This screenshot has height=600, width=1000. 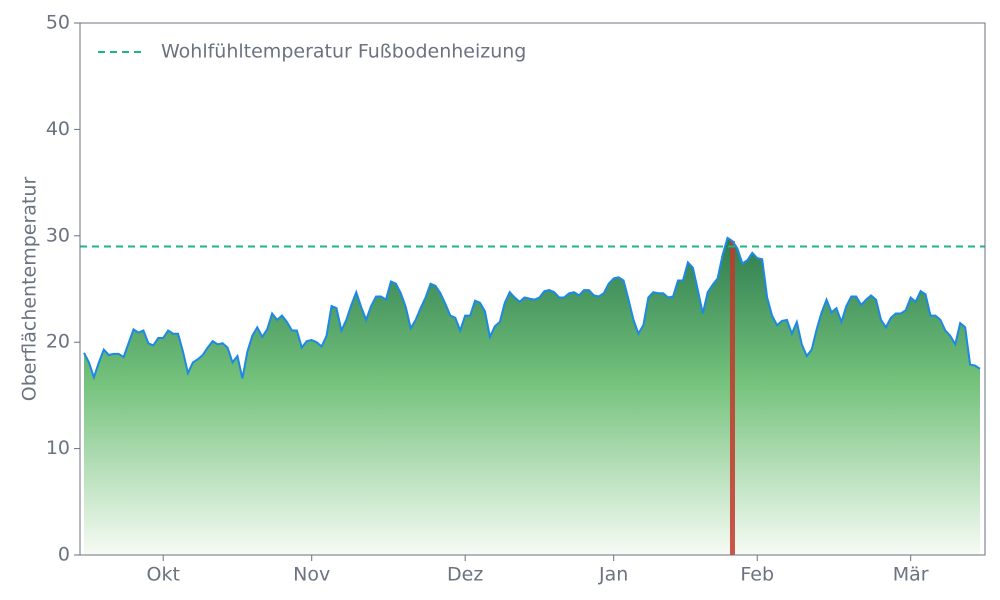 I want to click on y-tick-label: 10, so click(x=58, y=448).